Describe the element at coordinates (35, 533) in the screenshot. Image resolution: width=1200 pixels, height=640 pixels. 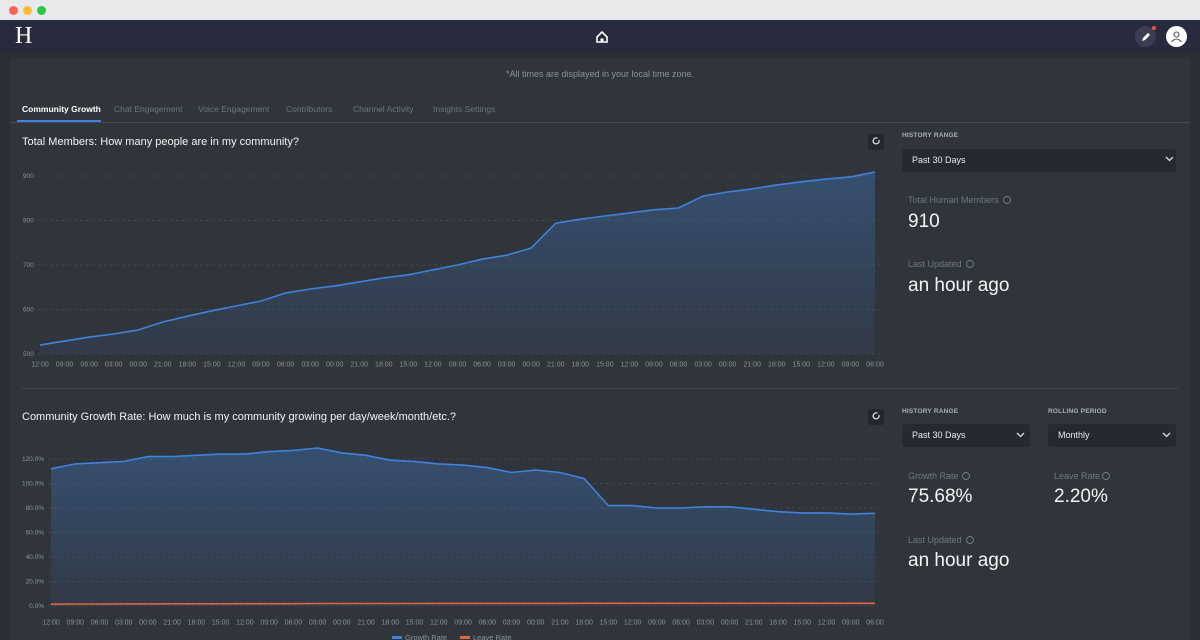
I see `y-tick-label: 60.0%` at that location.